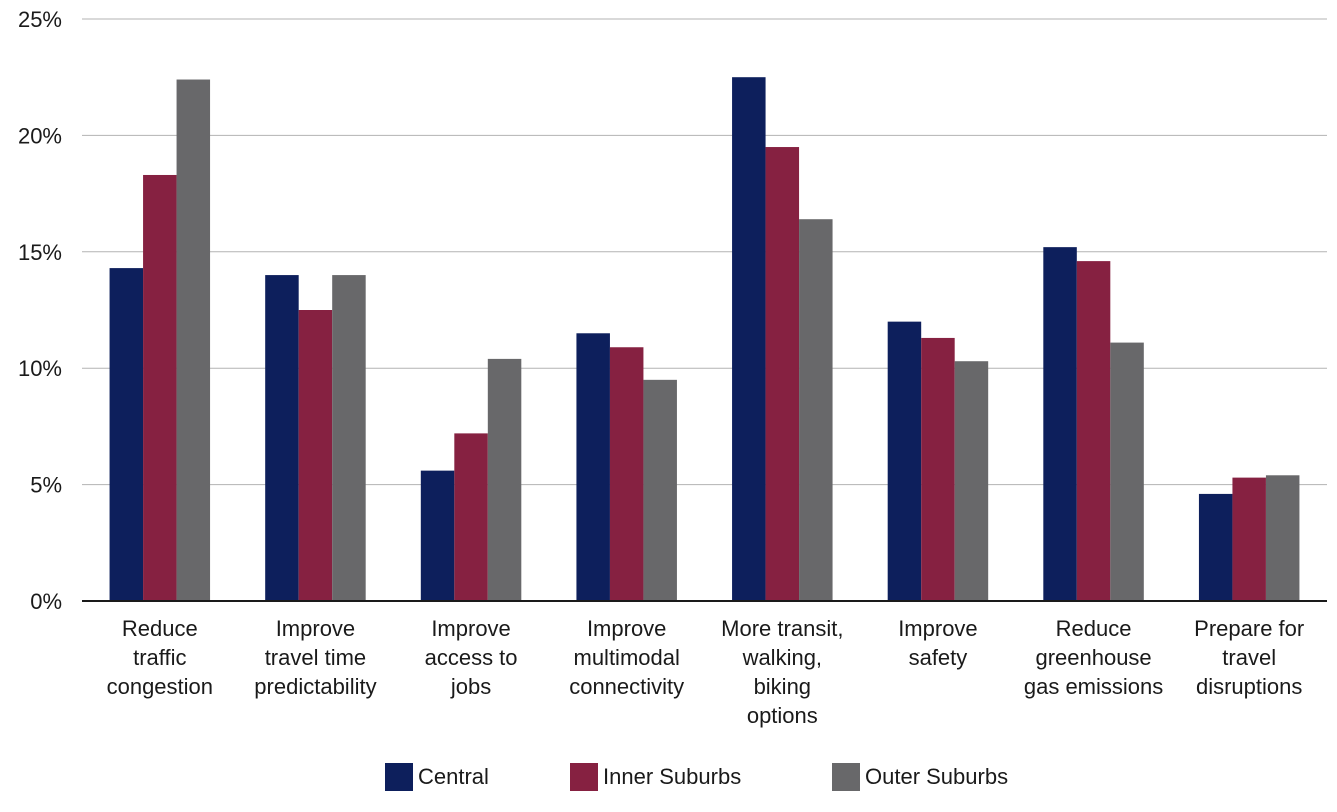 This screenshot has height=812, width=1337. I want to click on x-category-label-line: travel time, so click(315, 657).